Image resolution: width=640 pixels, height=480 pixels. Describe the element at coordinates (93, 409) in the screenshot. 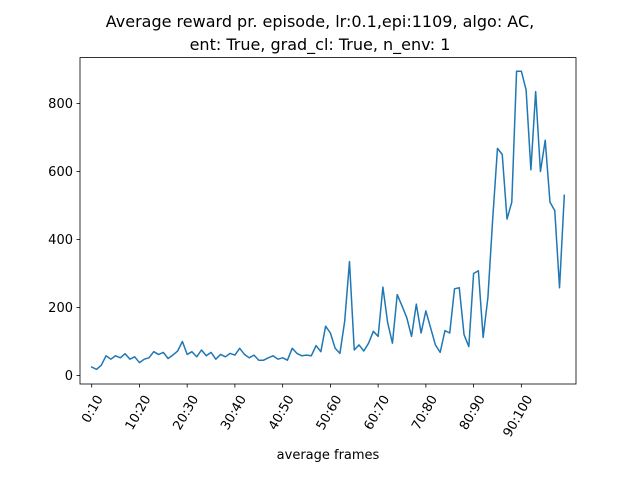

I see `x-tick-label: 0:10` at that location.